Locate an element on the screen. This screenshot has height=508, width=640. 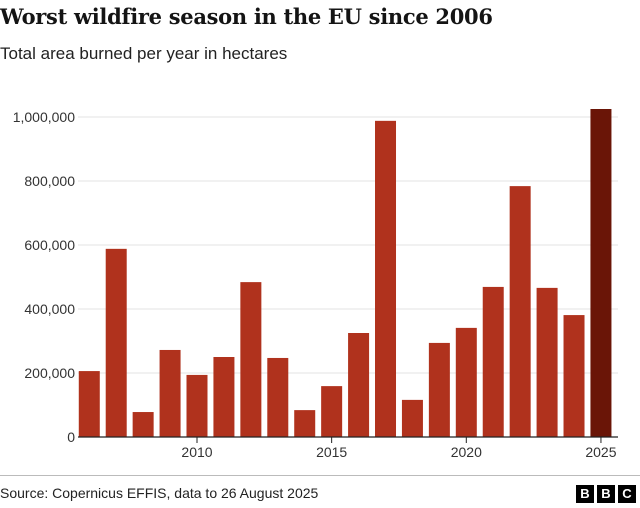
y-tick-label: 1,000,000 is located at coordinates (44, 117).